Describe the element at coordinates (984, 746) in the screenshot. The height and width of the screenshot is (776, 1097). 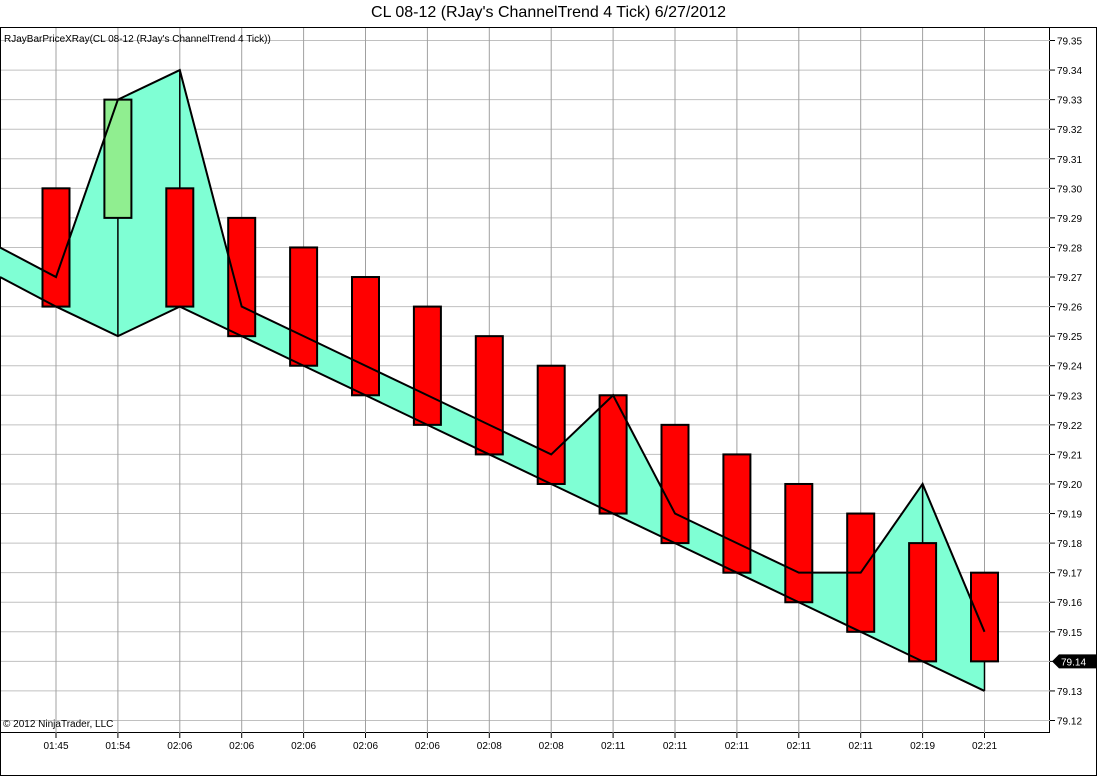
I see `x-tick-label: 02:21` at that location.